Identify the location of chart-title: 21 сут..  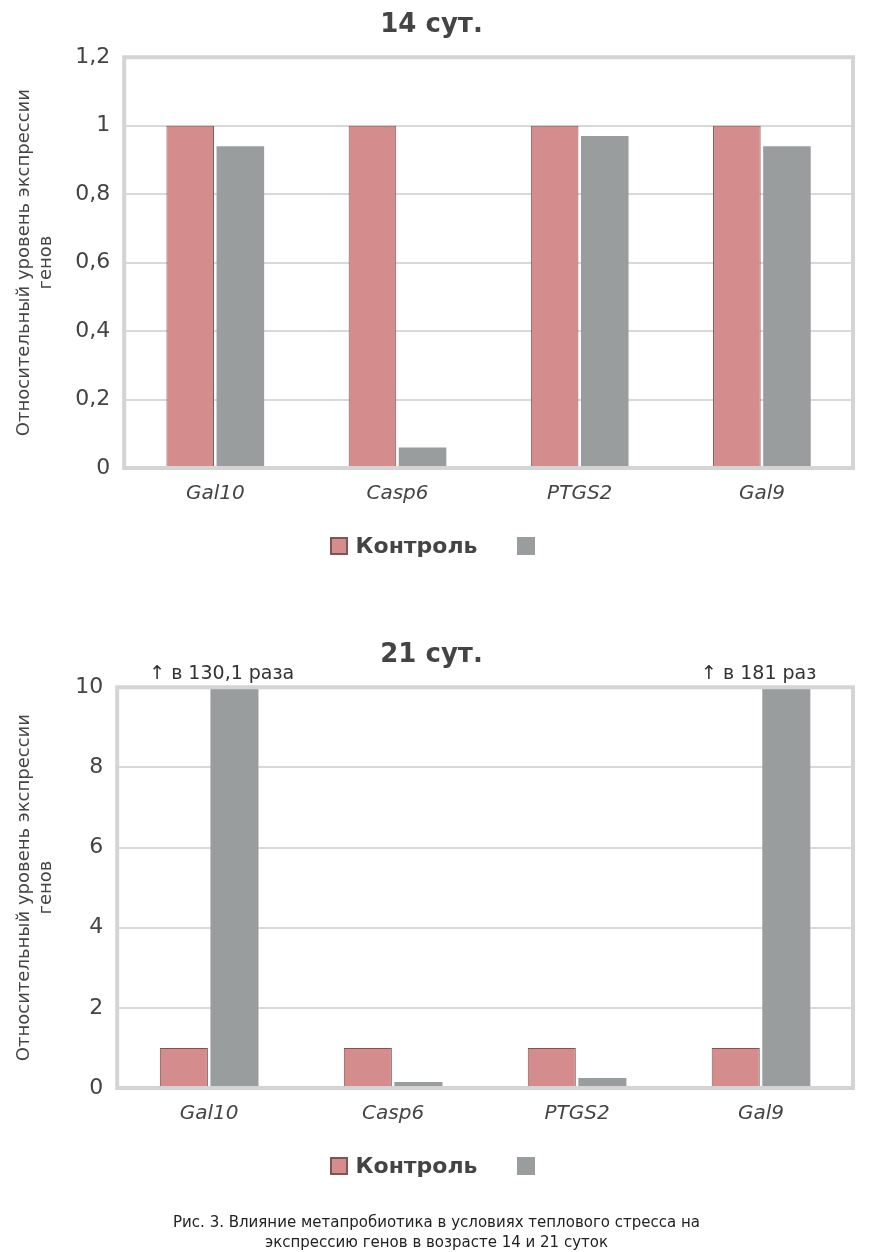
(431, 653).